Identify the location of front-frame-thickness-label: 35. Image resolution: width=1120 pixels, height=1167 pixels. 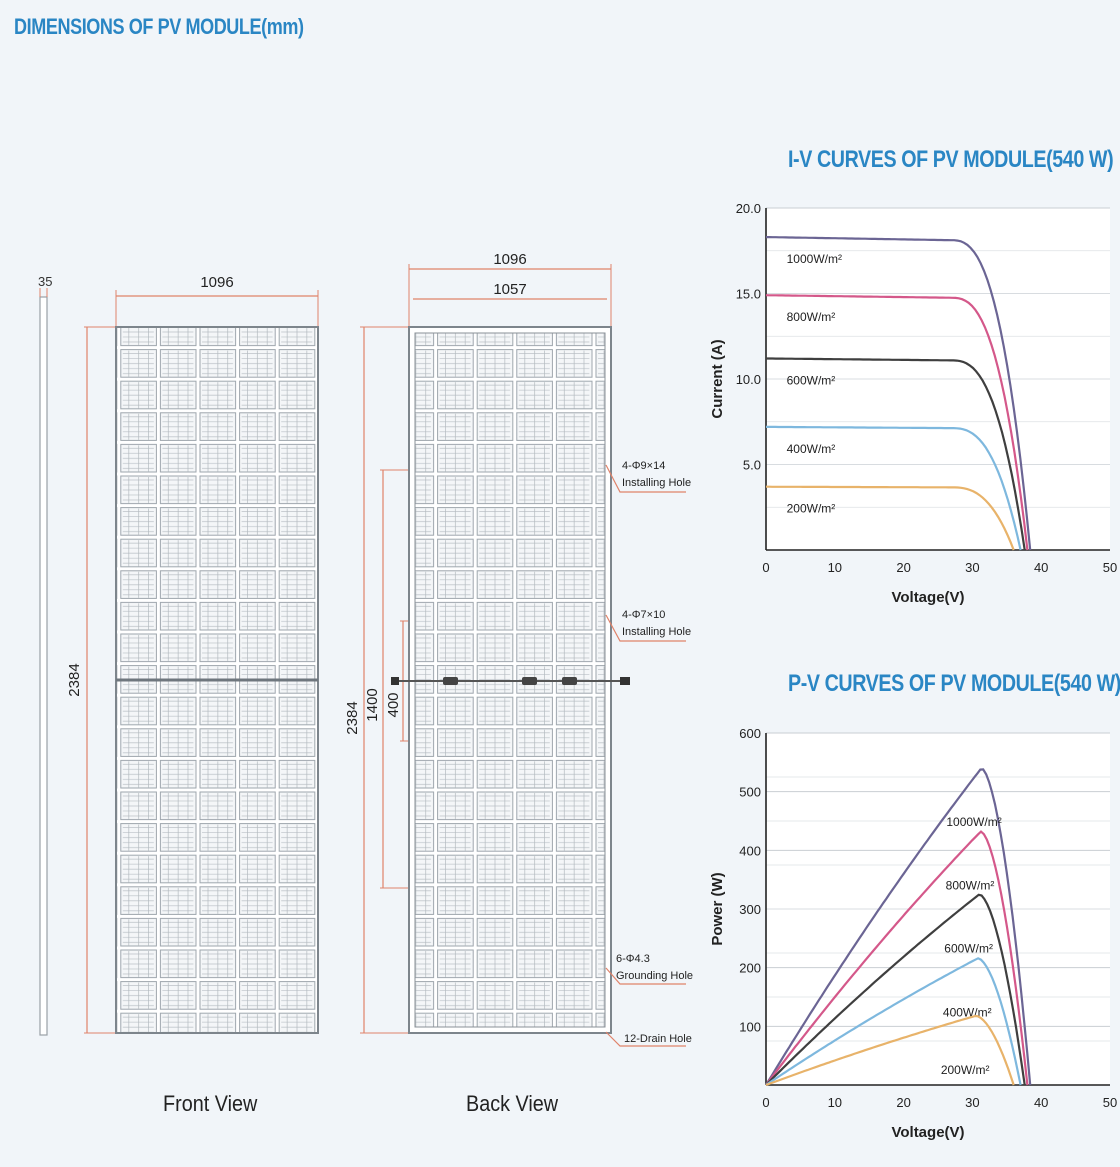
(45, 281).